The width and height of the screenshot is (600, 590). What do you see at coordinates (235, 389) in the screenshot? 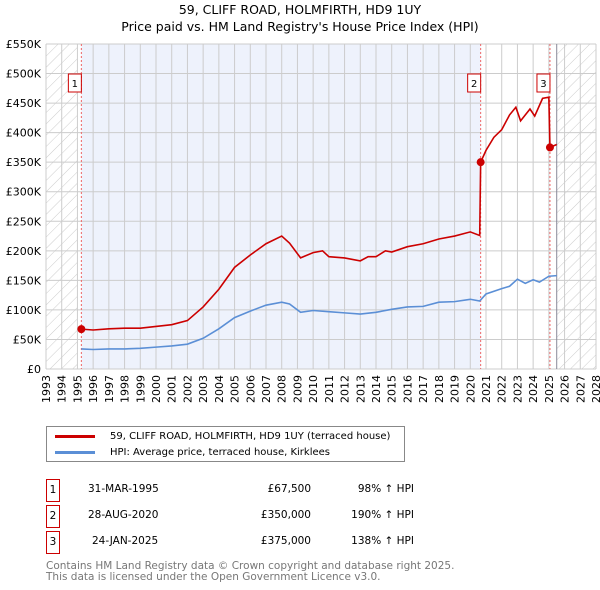
I see `x-tick-label: 2005` at bounding box center [235, 389].